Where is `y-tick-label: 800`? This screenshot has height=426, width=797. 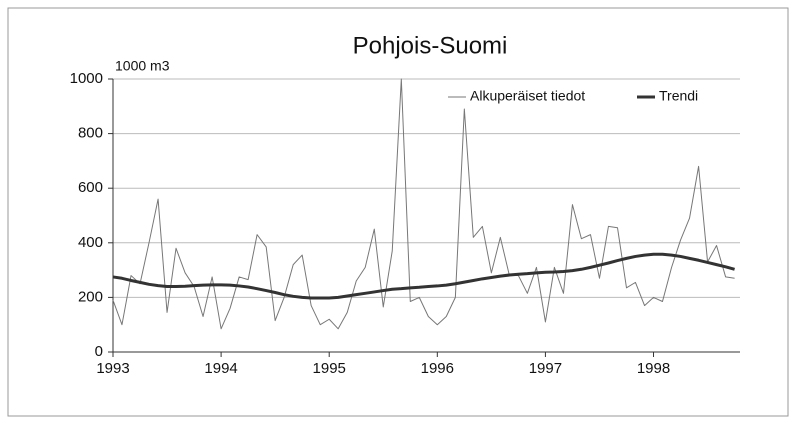
y-tick-label: 800 is located at coordinates (90, 133).